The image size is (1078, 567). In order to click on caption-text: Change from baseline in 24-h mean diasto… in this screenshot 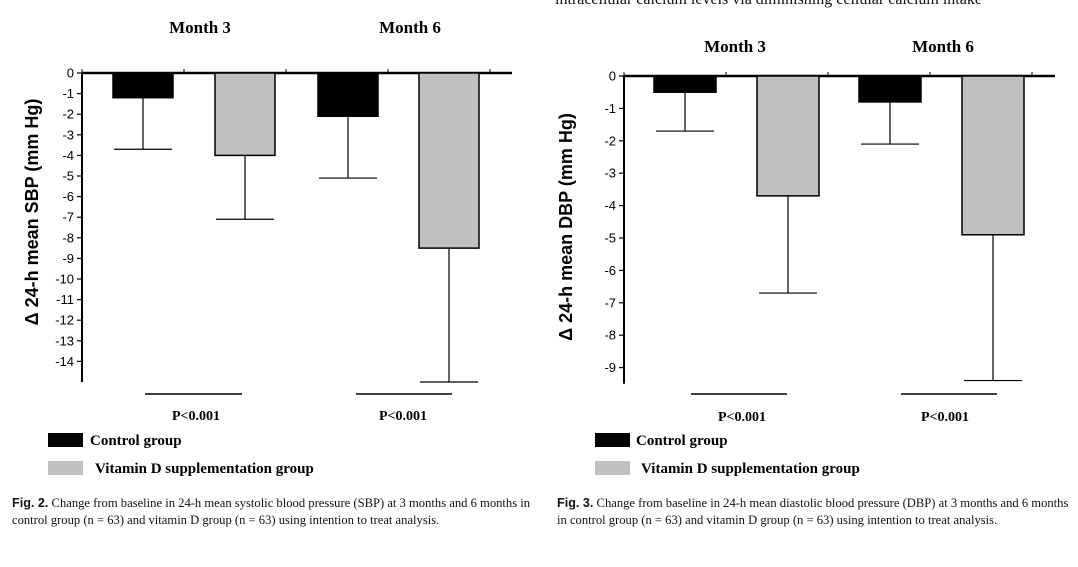, I will do `click(813, 511)`.